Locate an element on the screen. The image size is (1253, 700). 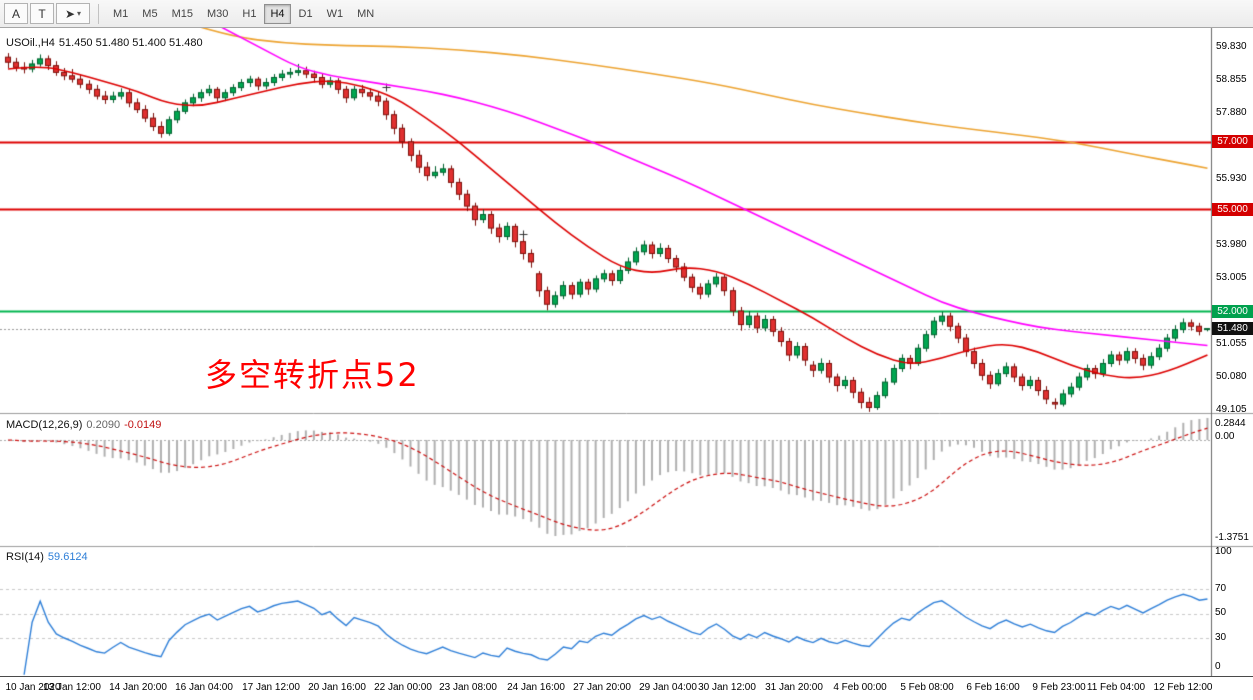
timeframe-w1-button: W1 is located at coordinates (335, 14).